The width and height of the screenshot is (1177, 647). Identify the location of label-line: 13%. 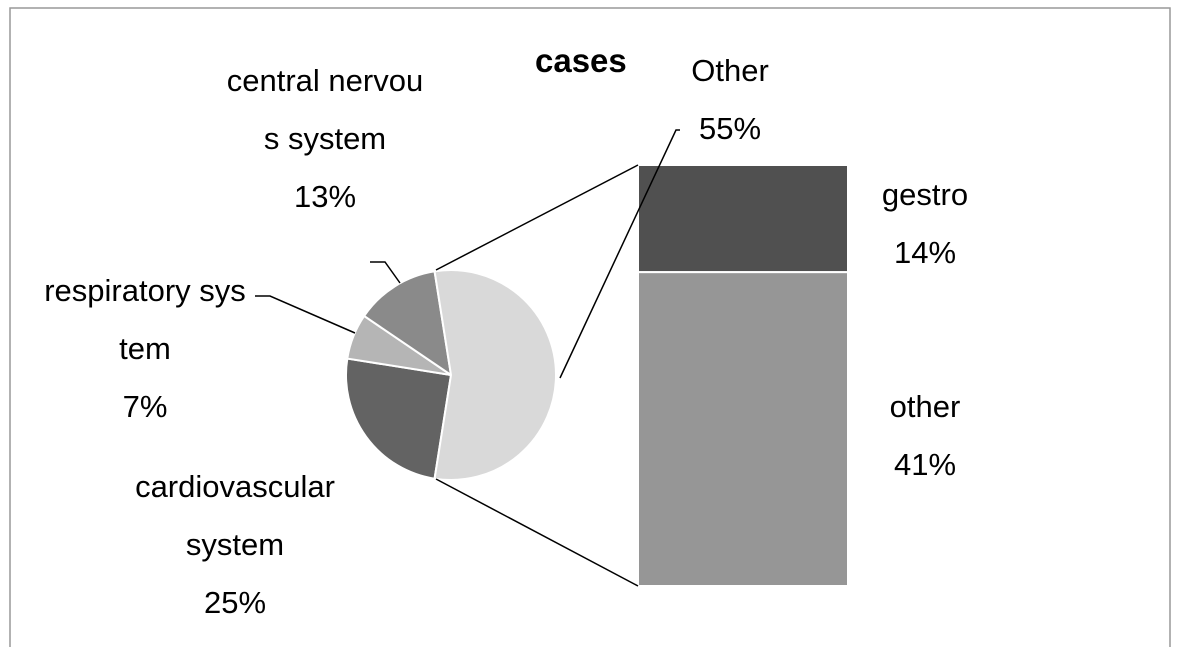
(325, 196).